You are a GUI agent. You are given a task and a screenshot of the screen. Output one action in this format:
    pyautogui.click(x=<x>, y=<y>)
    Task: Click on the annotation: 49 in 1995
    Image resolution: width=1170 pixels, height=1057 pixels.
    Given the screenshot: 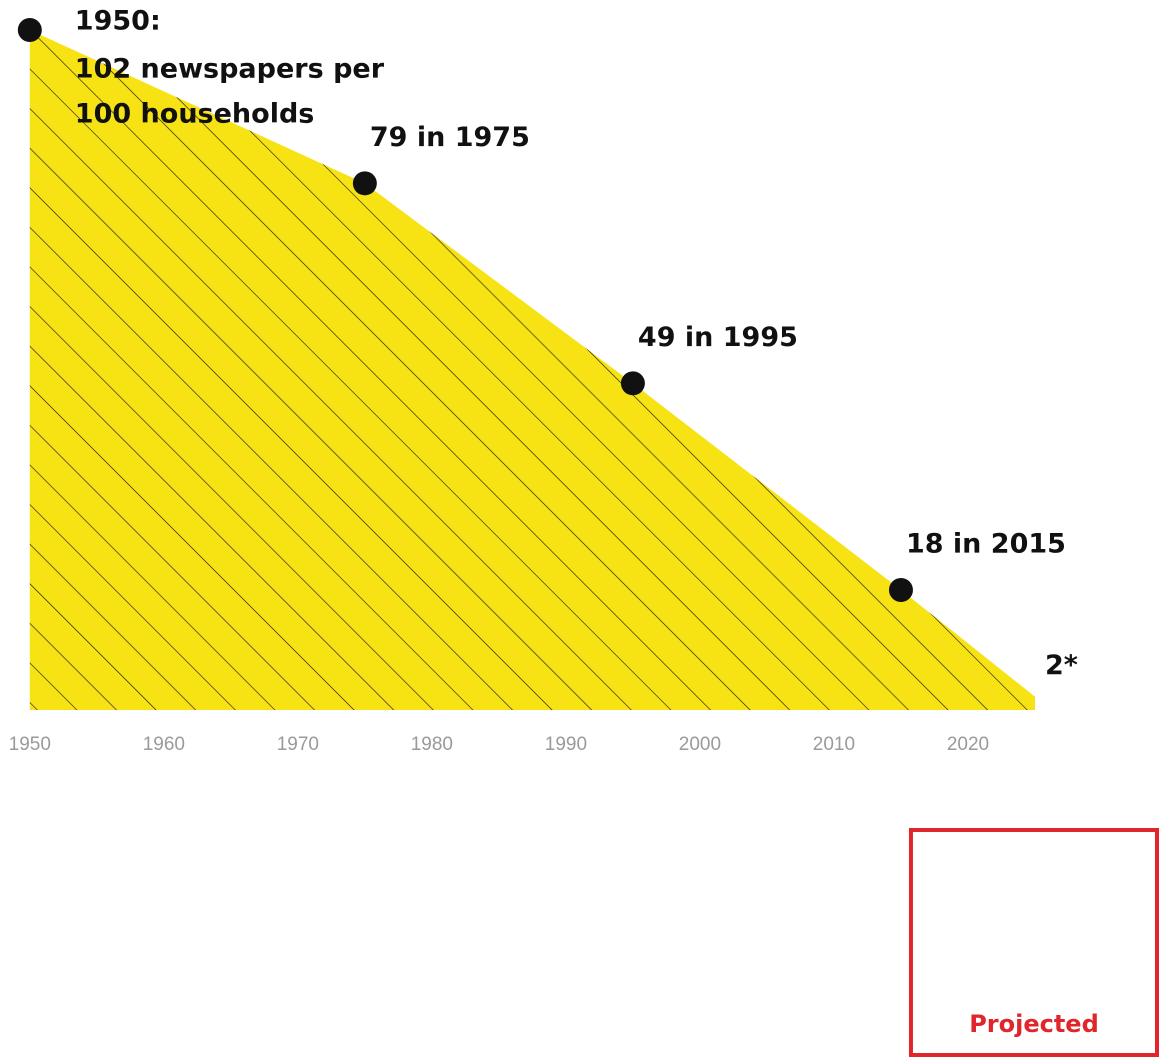 What is the action you would take?
    pyautogui.click(x=718, y=337)
    